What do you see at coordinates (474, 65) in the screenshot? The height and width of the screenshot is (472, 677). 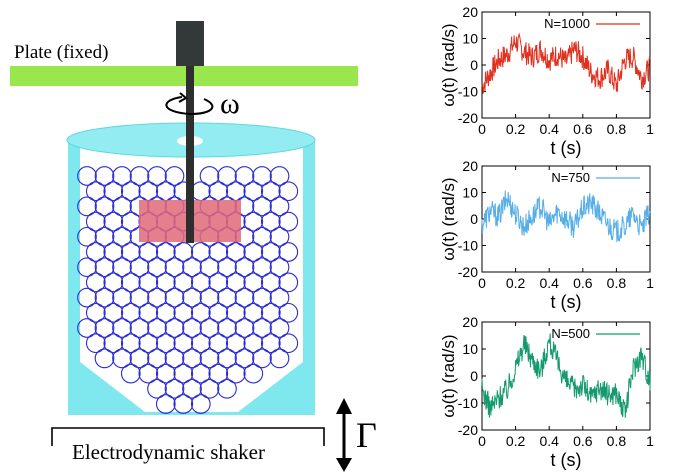 I see `y-tick-label: 0` at bounding box center [474, 65].